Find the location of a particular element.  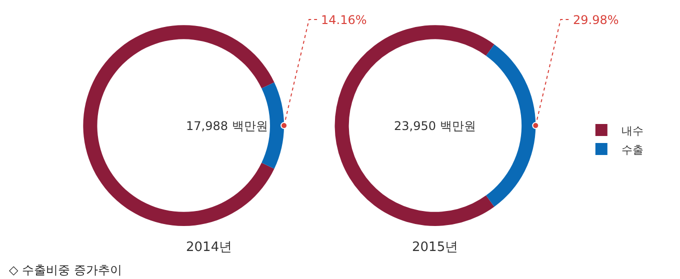

text: 17,988 백만원 is located at coordinates (227, 126).